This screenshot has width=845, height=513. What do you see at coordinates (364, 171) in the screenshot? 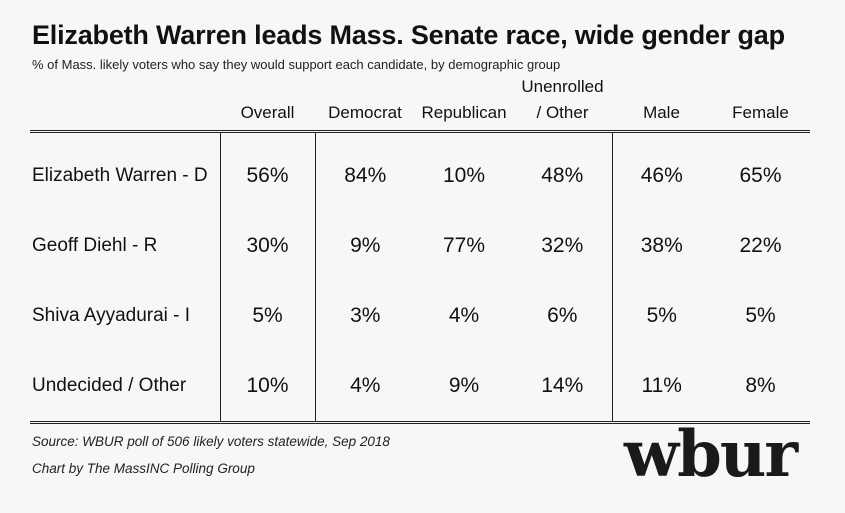
I see `cell-democrat: 84%` at bounding box center [364, 171].